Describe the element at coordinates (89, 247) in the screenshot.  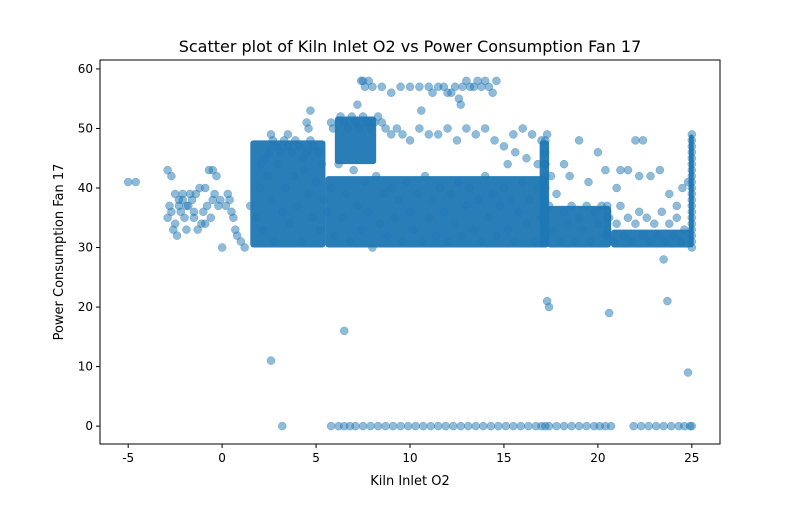
I see `y-axis: 0 10 20 30 40 50 60` at that location.